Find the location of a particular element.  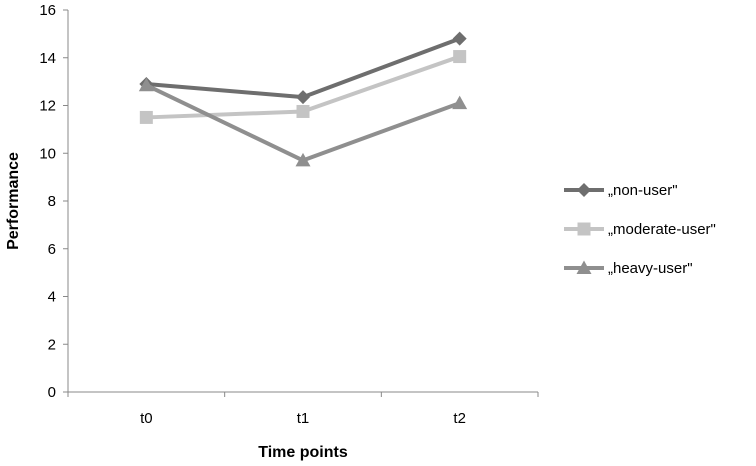

x-tick-label: t0 is located at coordinates (146, 418).